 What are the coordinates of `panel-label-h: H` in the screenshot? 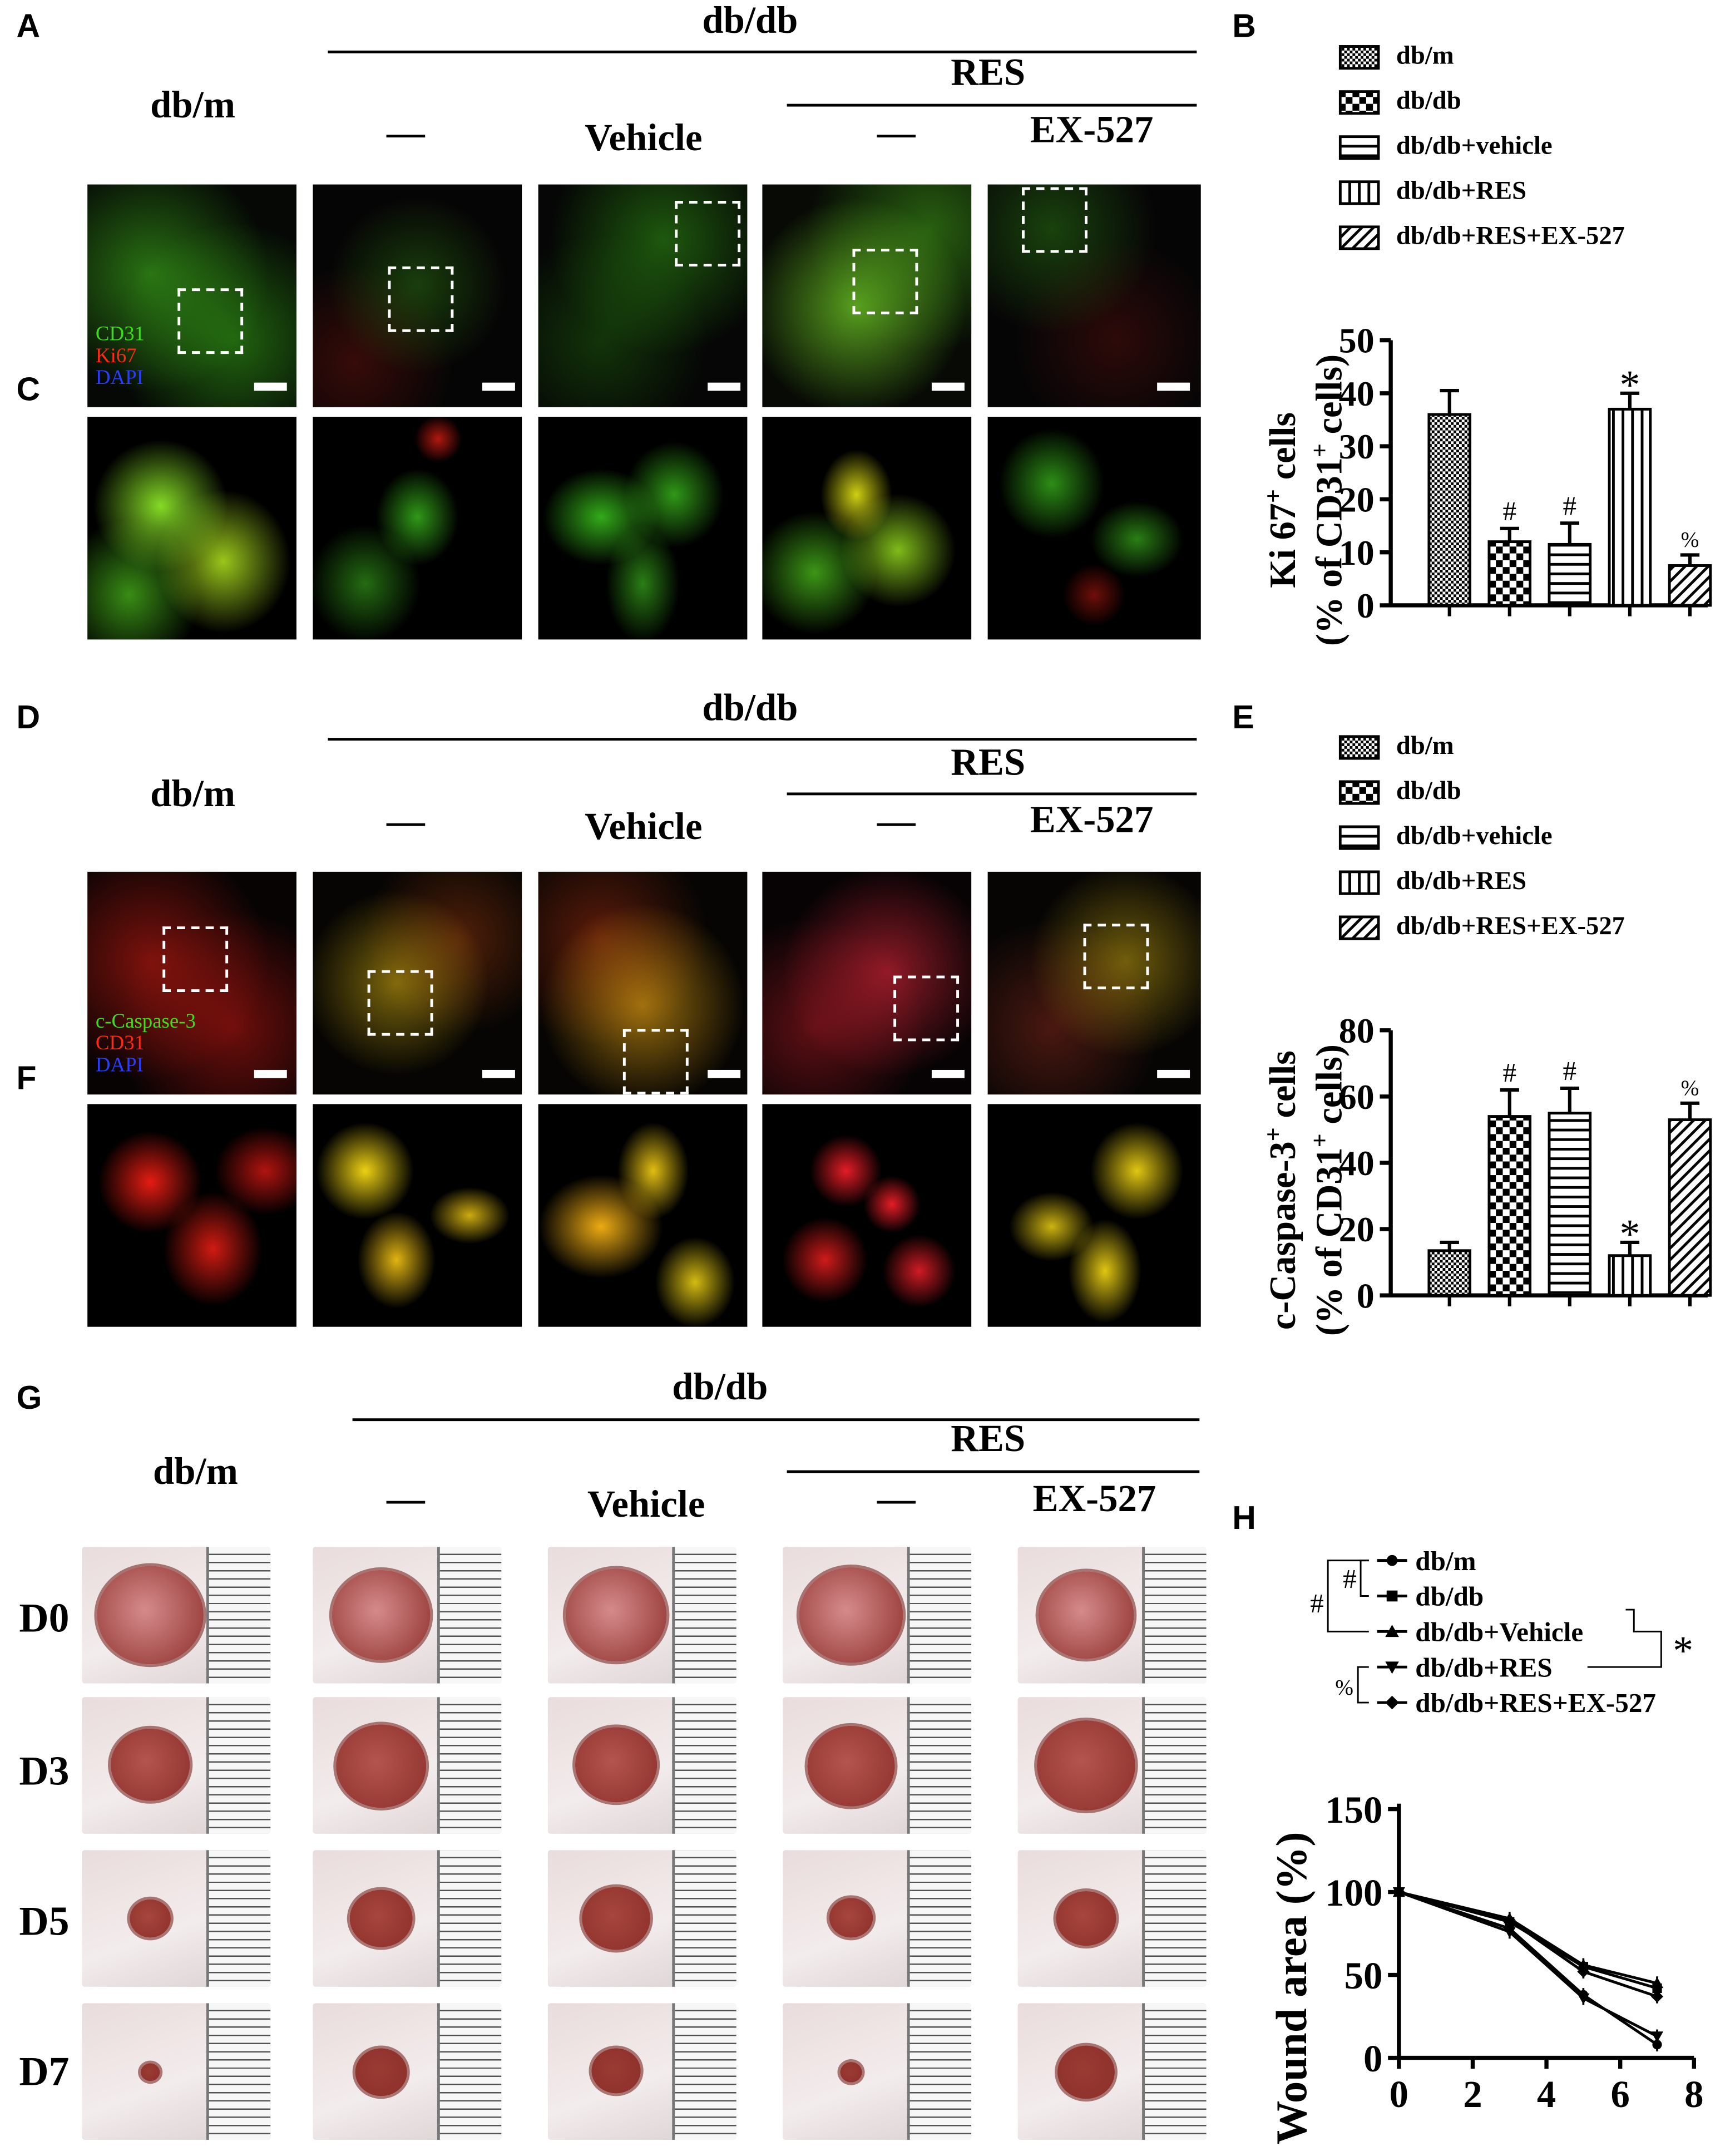 It's located at (1244, 1518).